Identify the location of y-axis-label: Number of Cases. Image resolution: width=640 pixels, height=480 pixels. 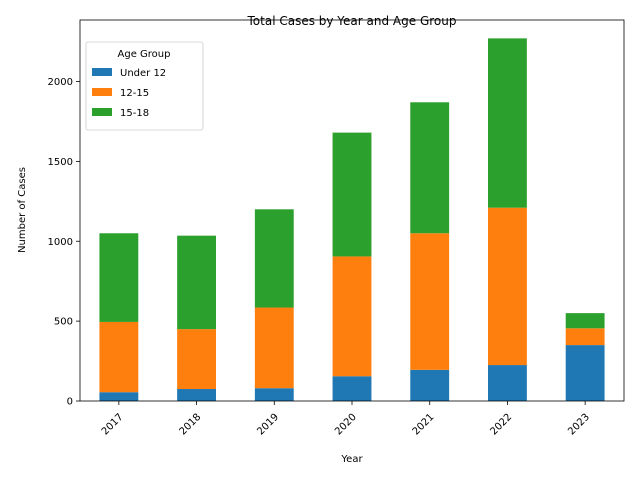
(22, 210).